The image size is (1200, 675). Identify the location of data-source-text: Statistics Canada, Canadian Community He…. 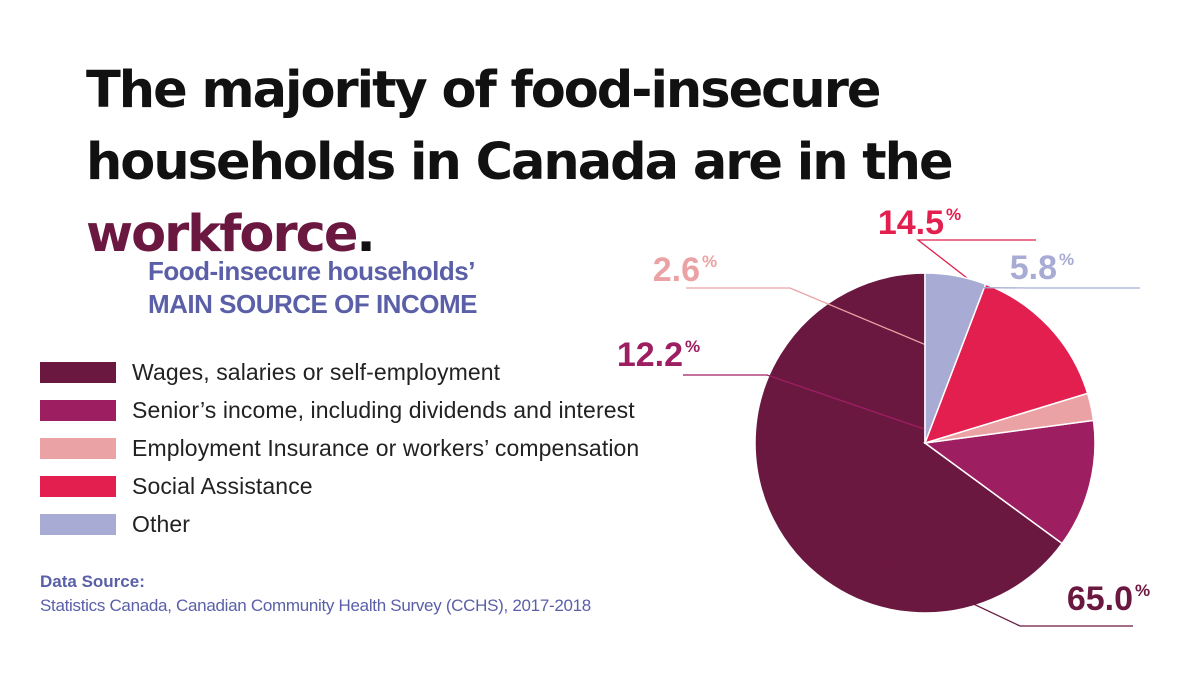
(315, 605).